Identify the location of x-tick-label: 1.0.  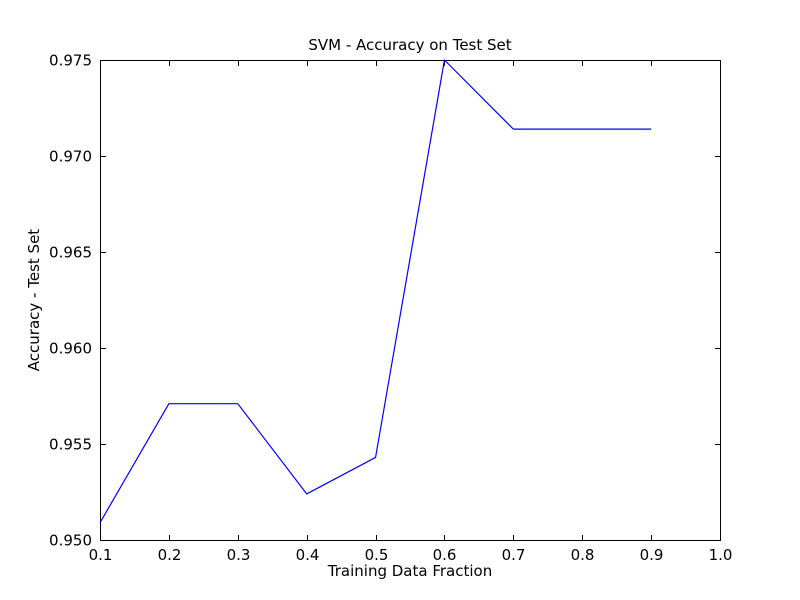
(721, 555).